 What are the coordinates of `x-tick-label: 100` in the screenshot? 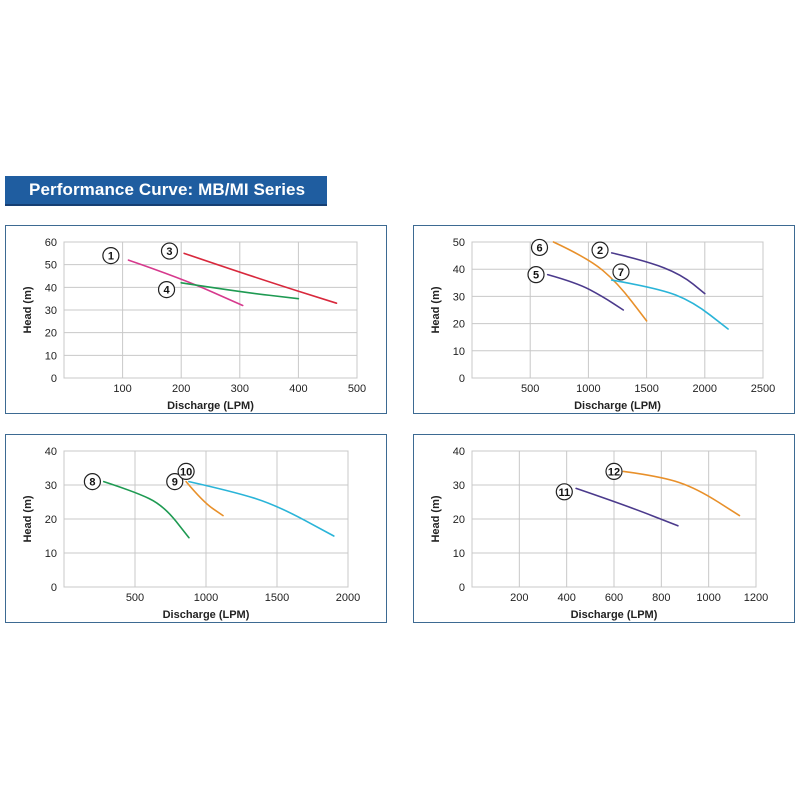 It's located at (122, 389).